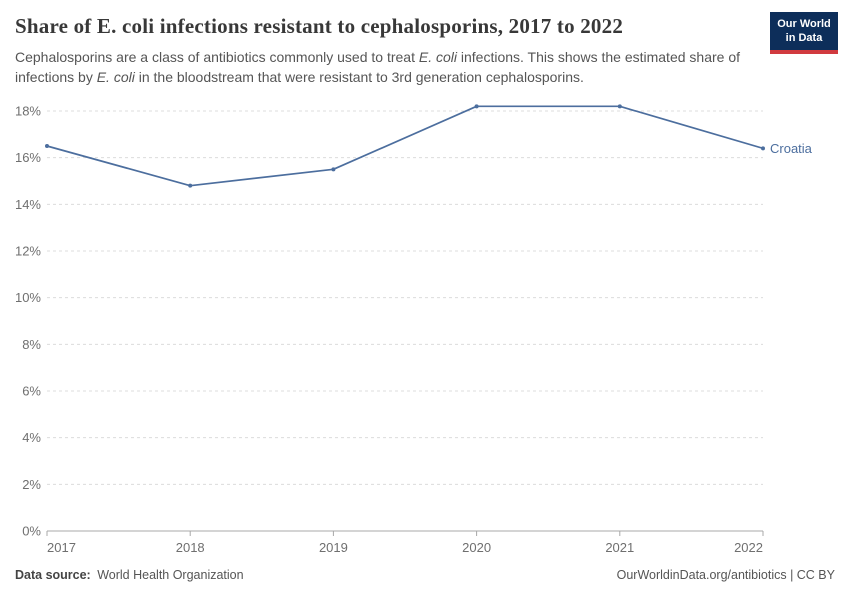 The height and width of the screenshot is (600, 850). I want to click on y-axis-tick-label: 4%, so click(31, 437).